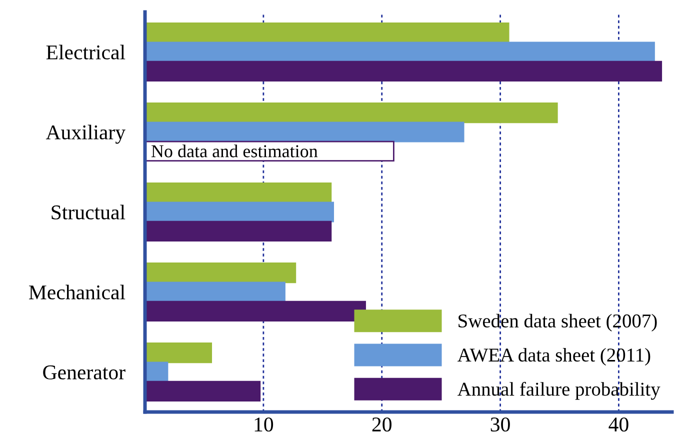 The height and width of the screenshot is (434, 678). Describe the element at coordinates (86, 52) in the screenshot. I see `y-tick-label: Electrical` at that location.